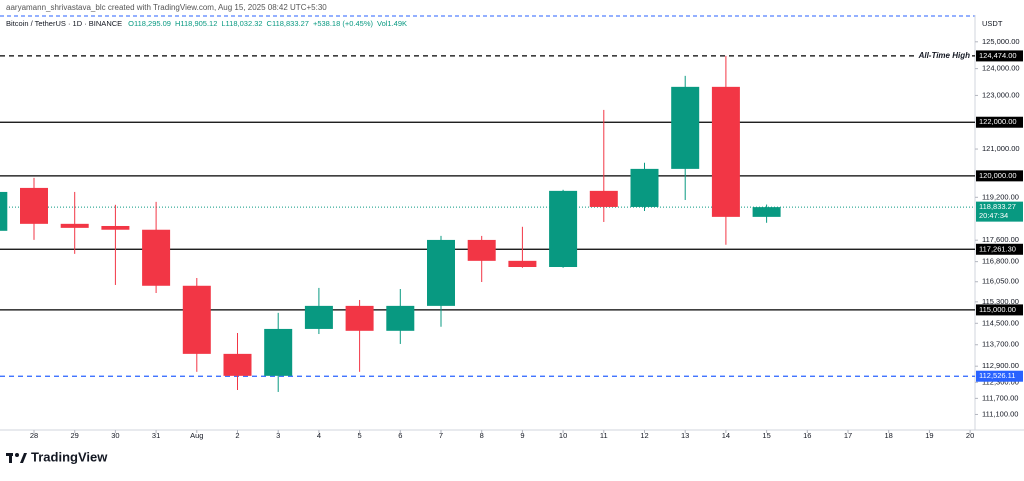  What do you see at coordinates (848, 435) in the screenshot?
I see `x-tick-label: 17` at bounding box center [848, 435].